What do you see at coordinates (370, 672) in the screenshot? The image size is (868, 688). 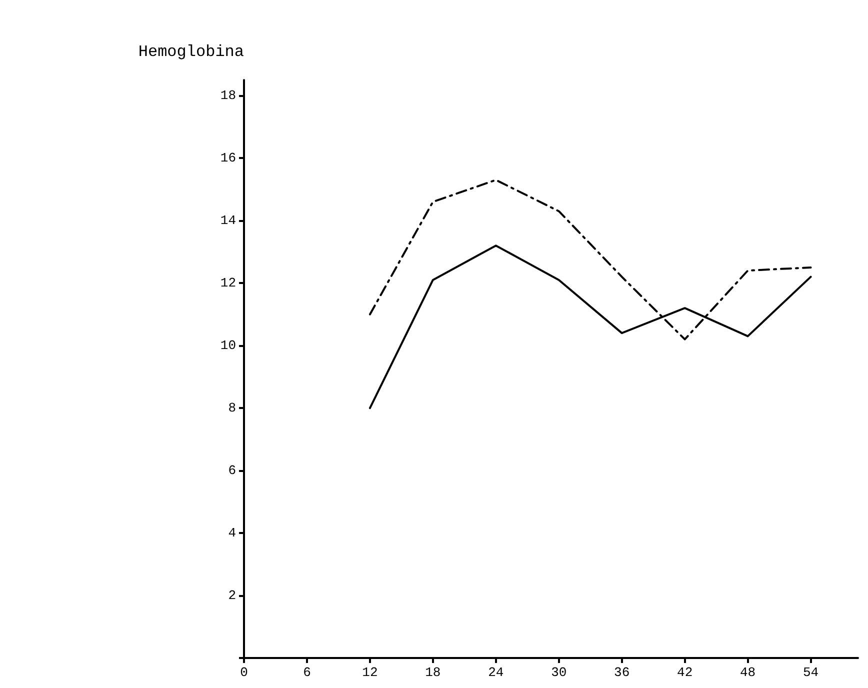 I see `x-tick-label: 12` at bounding box center [370, 672].